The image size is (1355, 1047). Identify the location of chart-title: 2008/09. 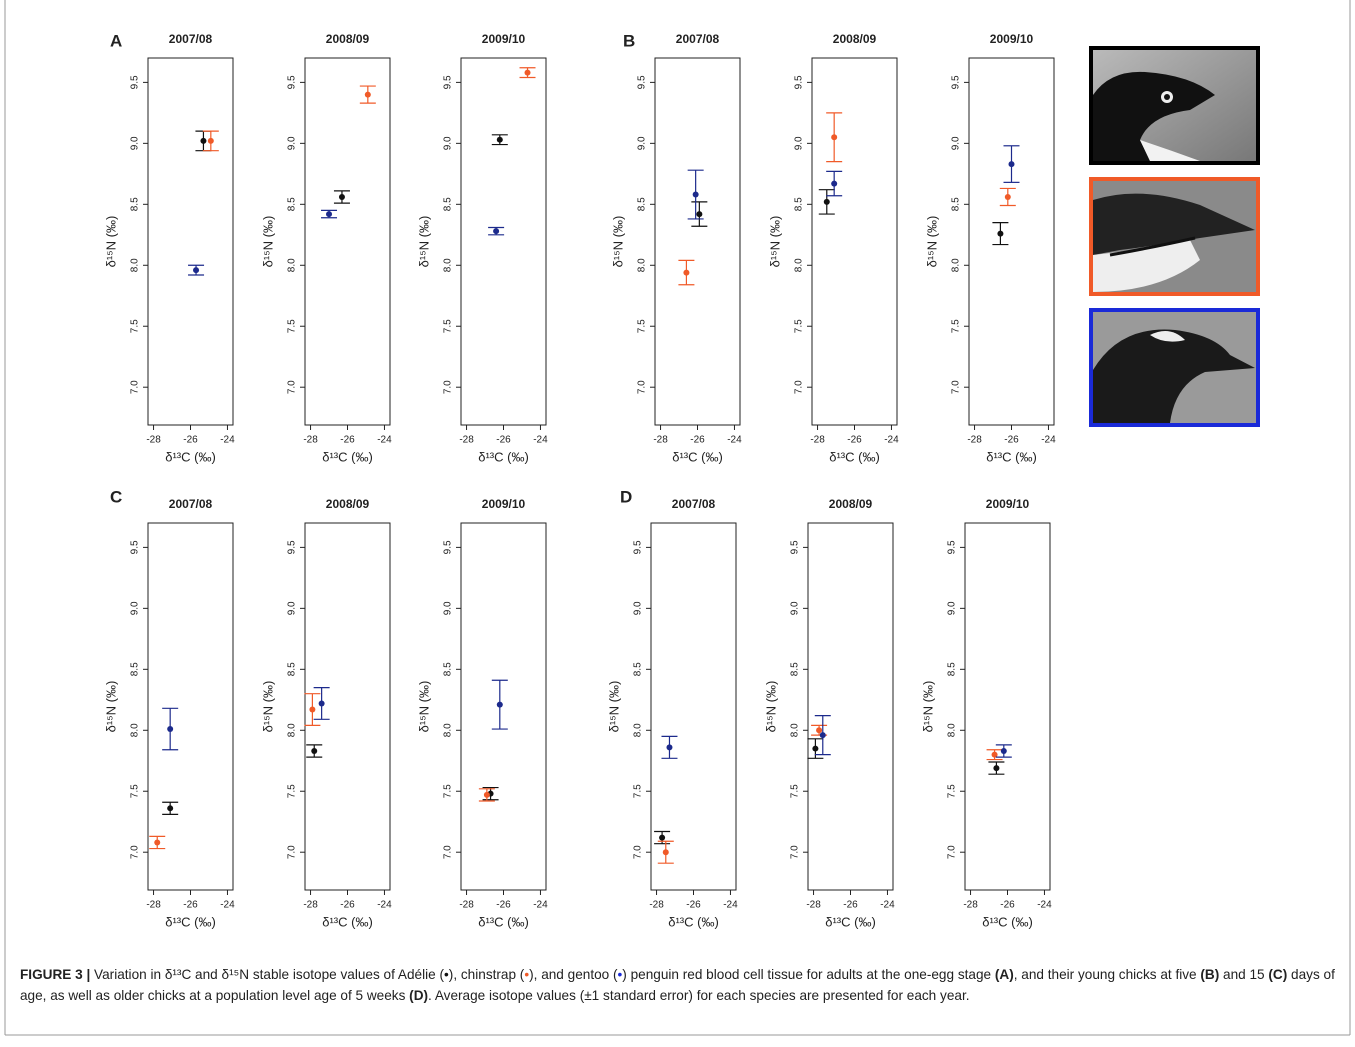
(348, 39).